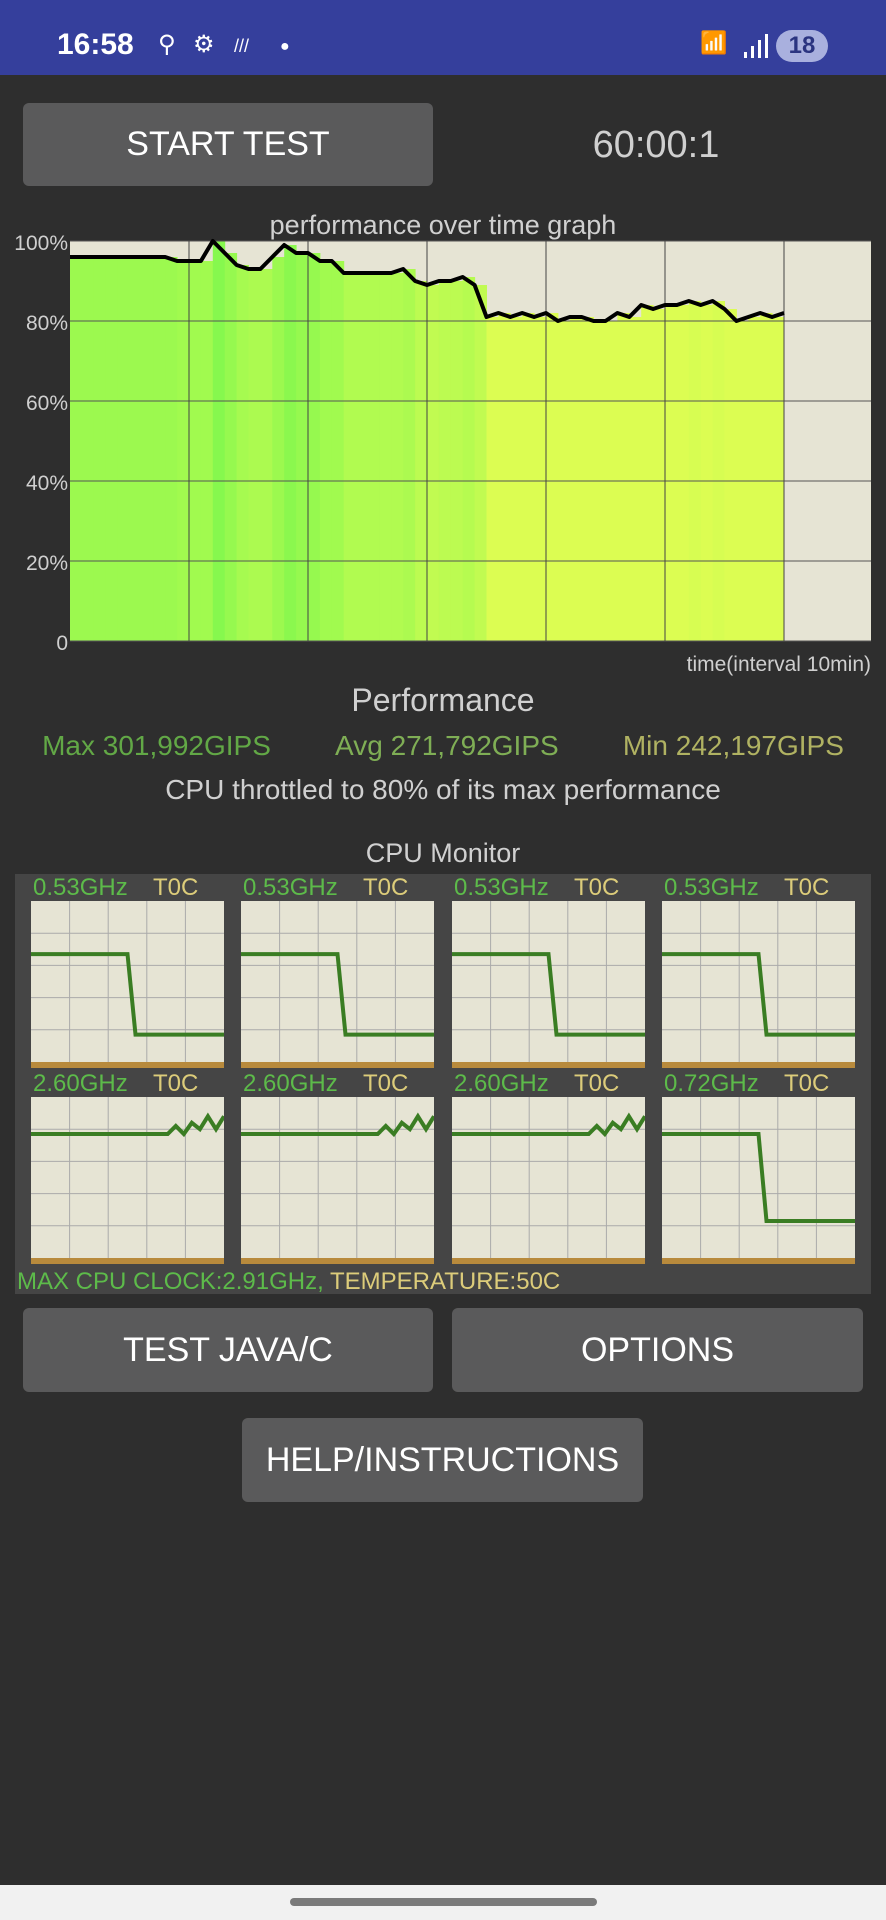 This screenshot has width=886, height=1920. Describe the element at coordinates (156, 745) in the screenshot. I see `max-stat: Max 301,992GIPS` at that location.